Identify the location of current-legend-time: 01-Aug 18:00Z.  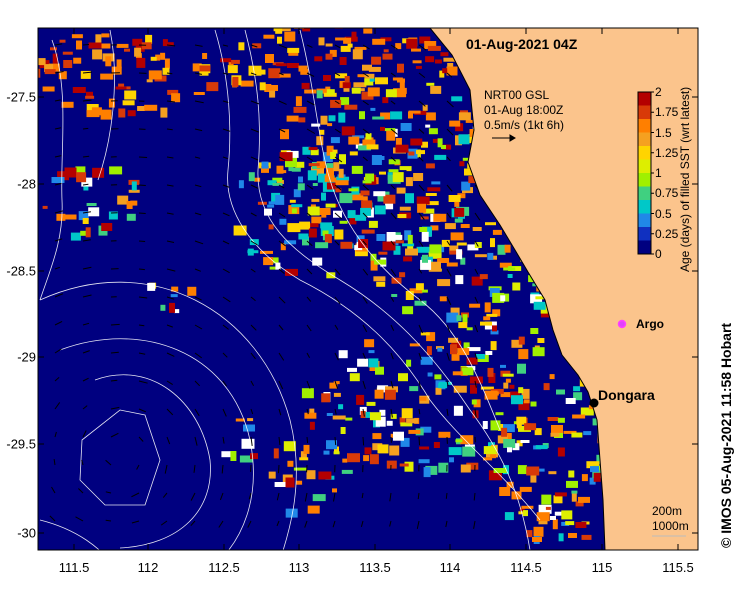
(524, 110).